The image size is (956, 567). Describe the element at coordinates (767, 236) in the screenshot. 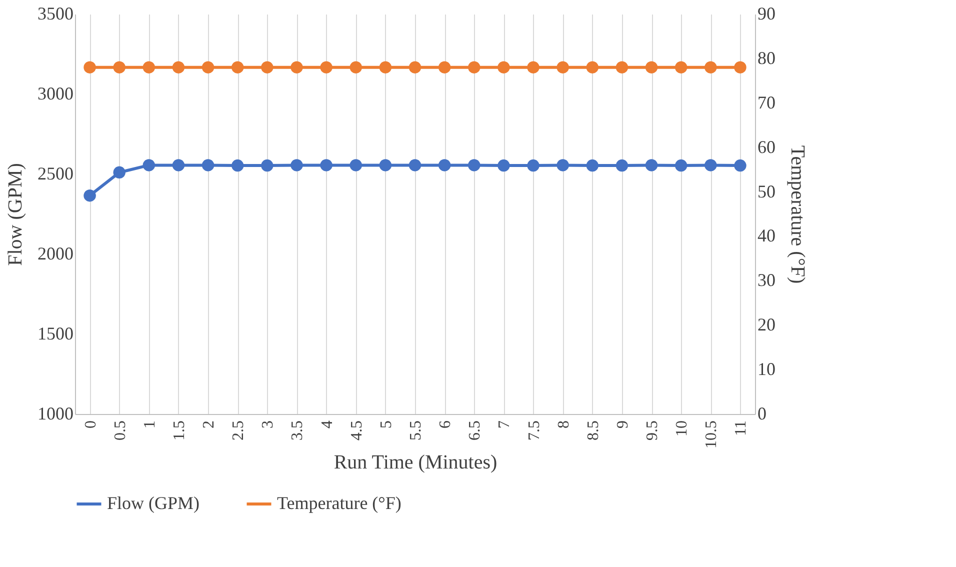

I see `y2-tick-label: 40` at that location.